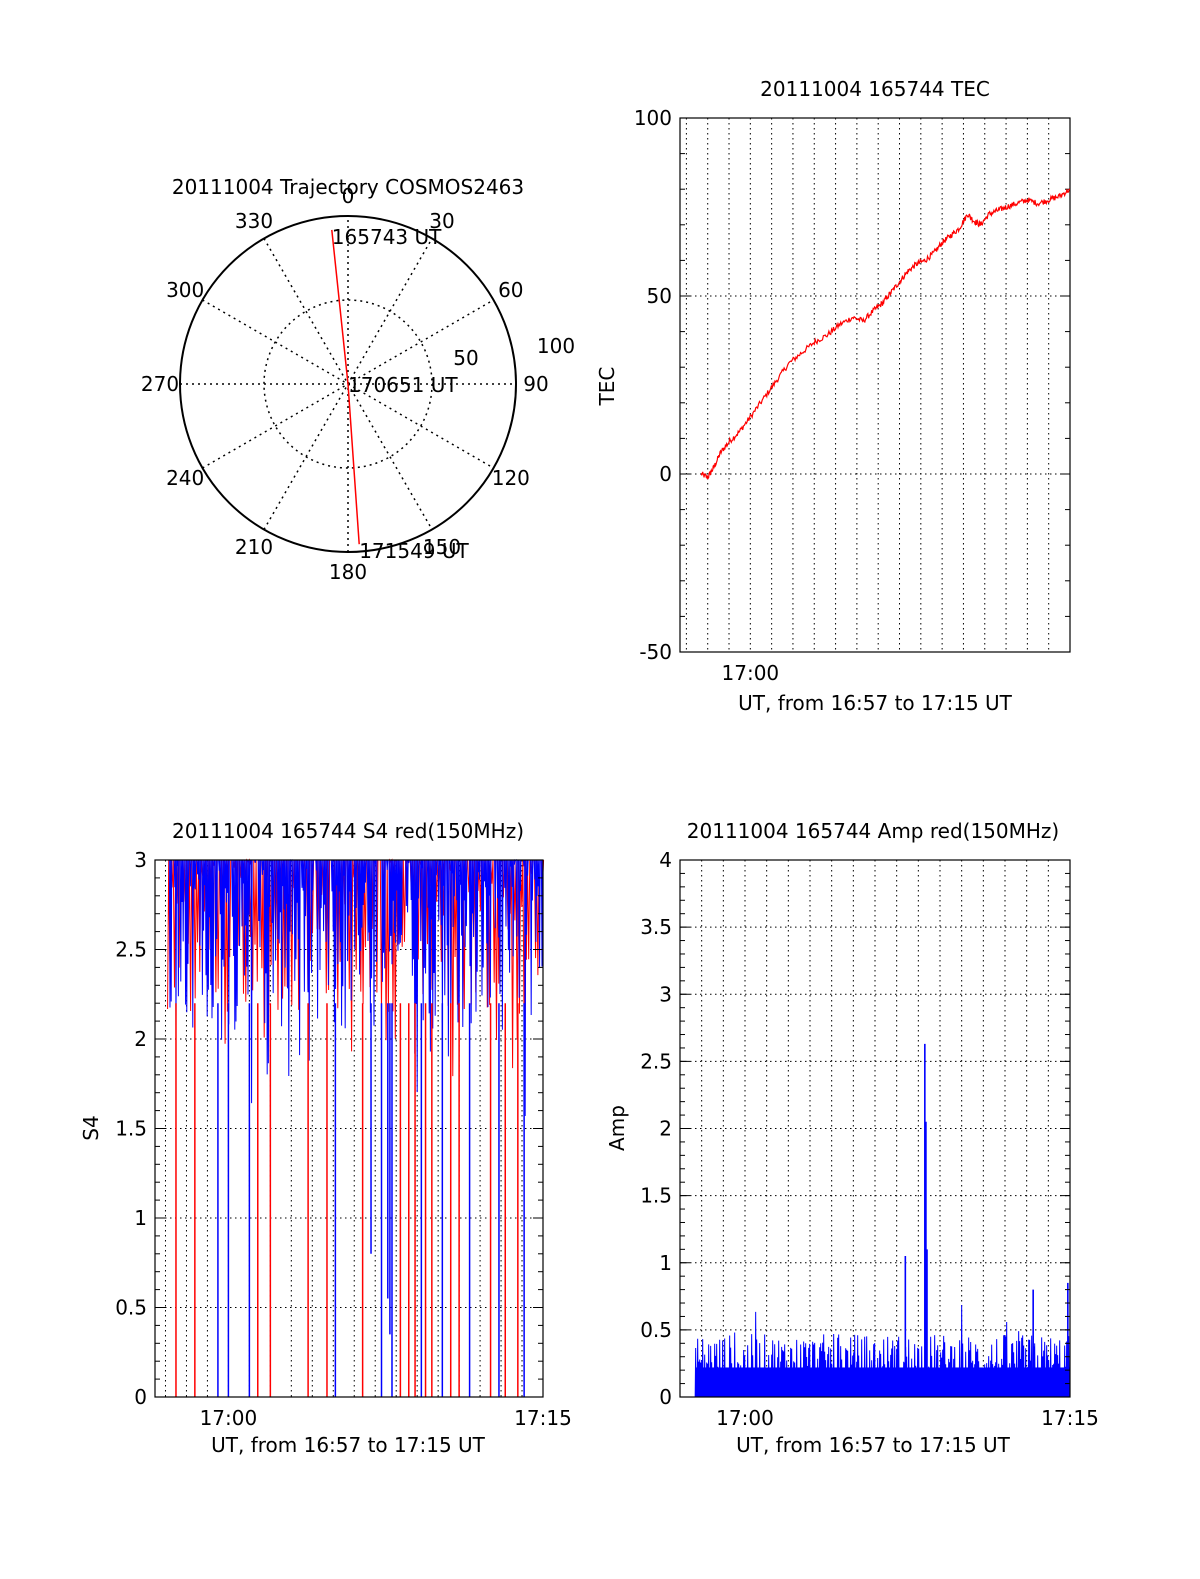  What do you see at coordinates (875, 703) in the screenshot?
I see `tec-xlabel: UT, from 16:57 to 17:15 UT` at bounding box center [875, 703].